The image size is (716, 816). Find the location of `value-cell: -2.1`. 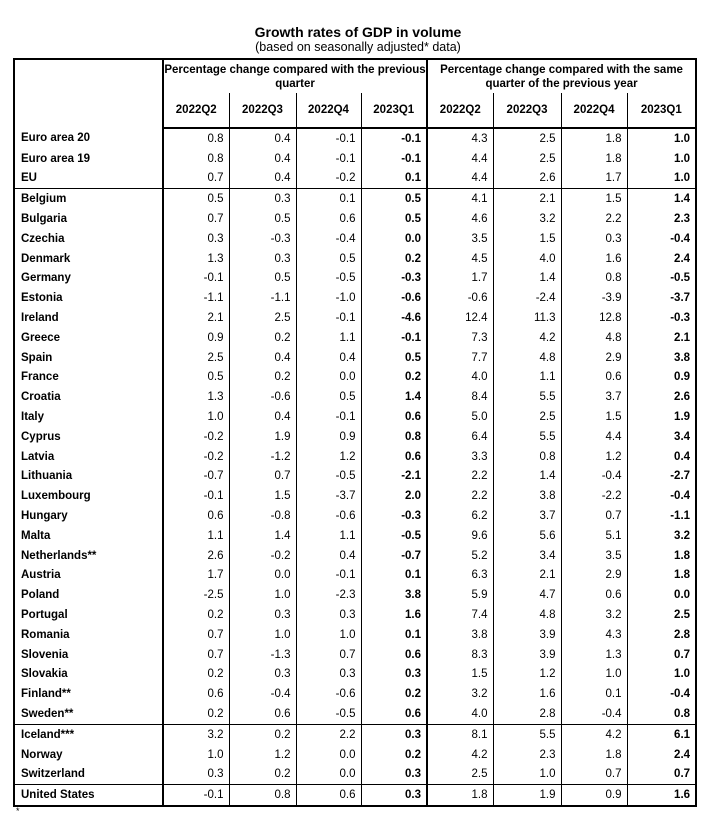

value-cell: -2.1 is located at coordinates (395, 476).